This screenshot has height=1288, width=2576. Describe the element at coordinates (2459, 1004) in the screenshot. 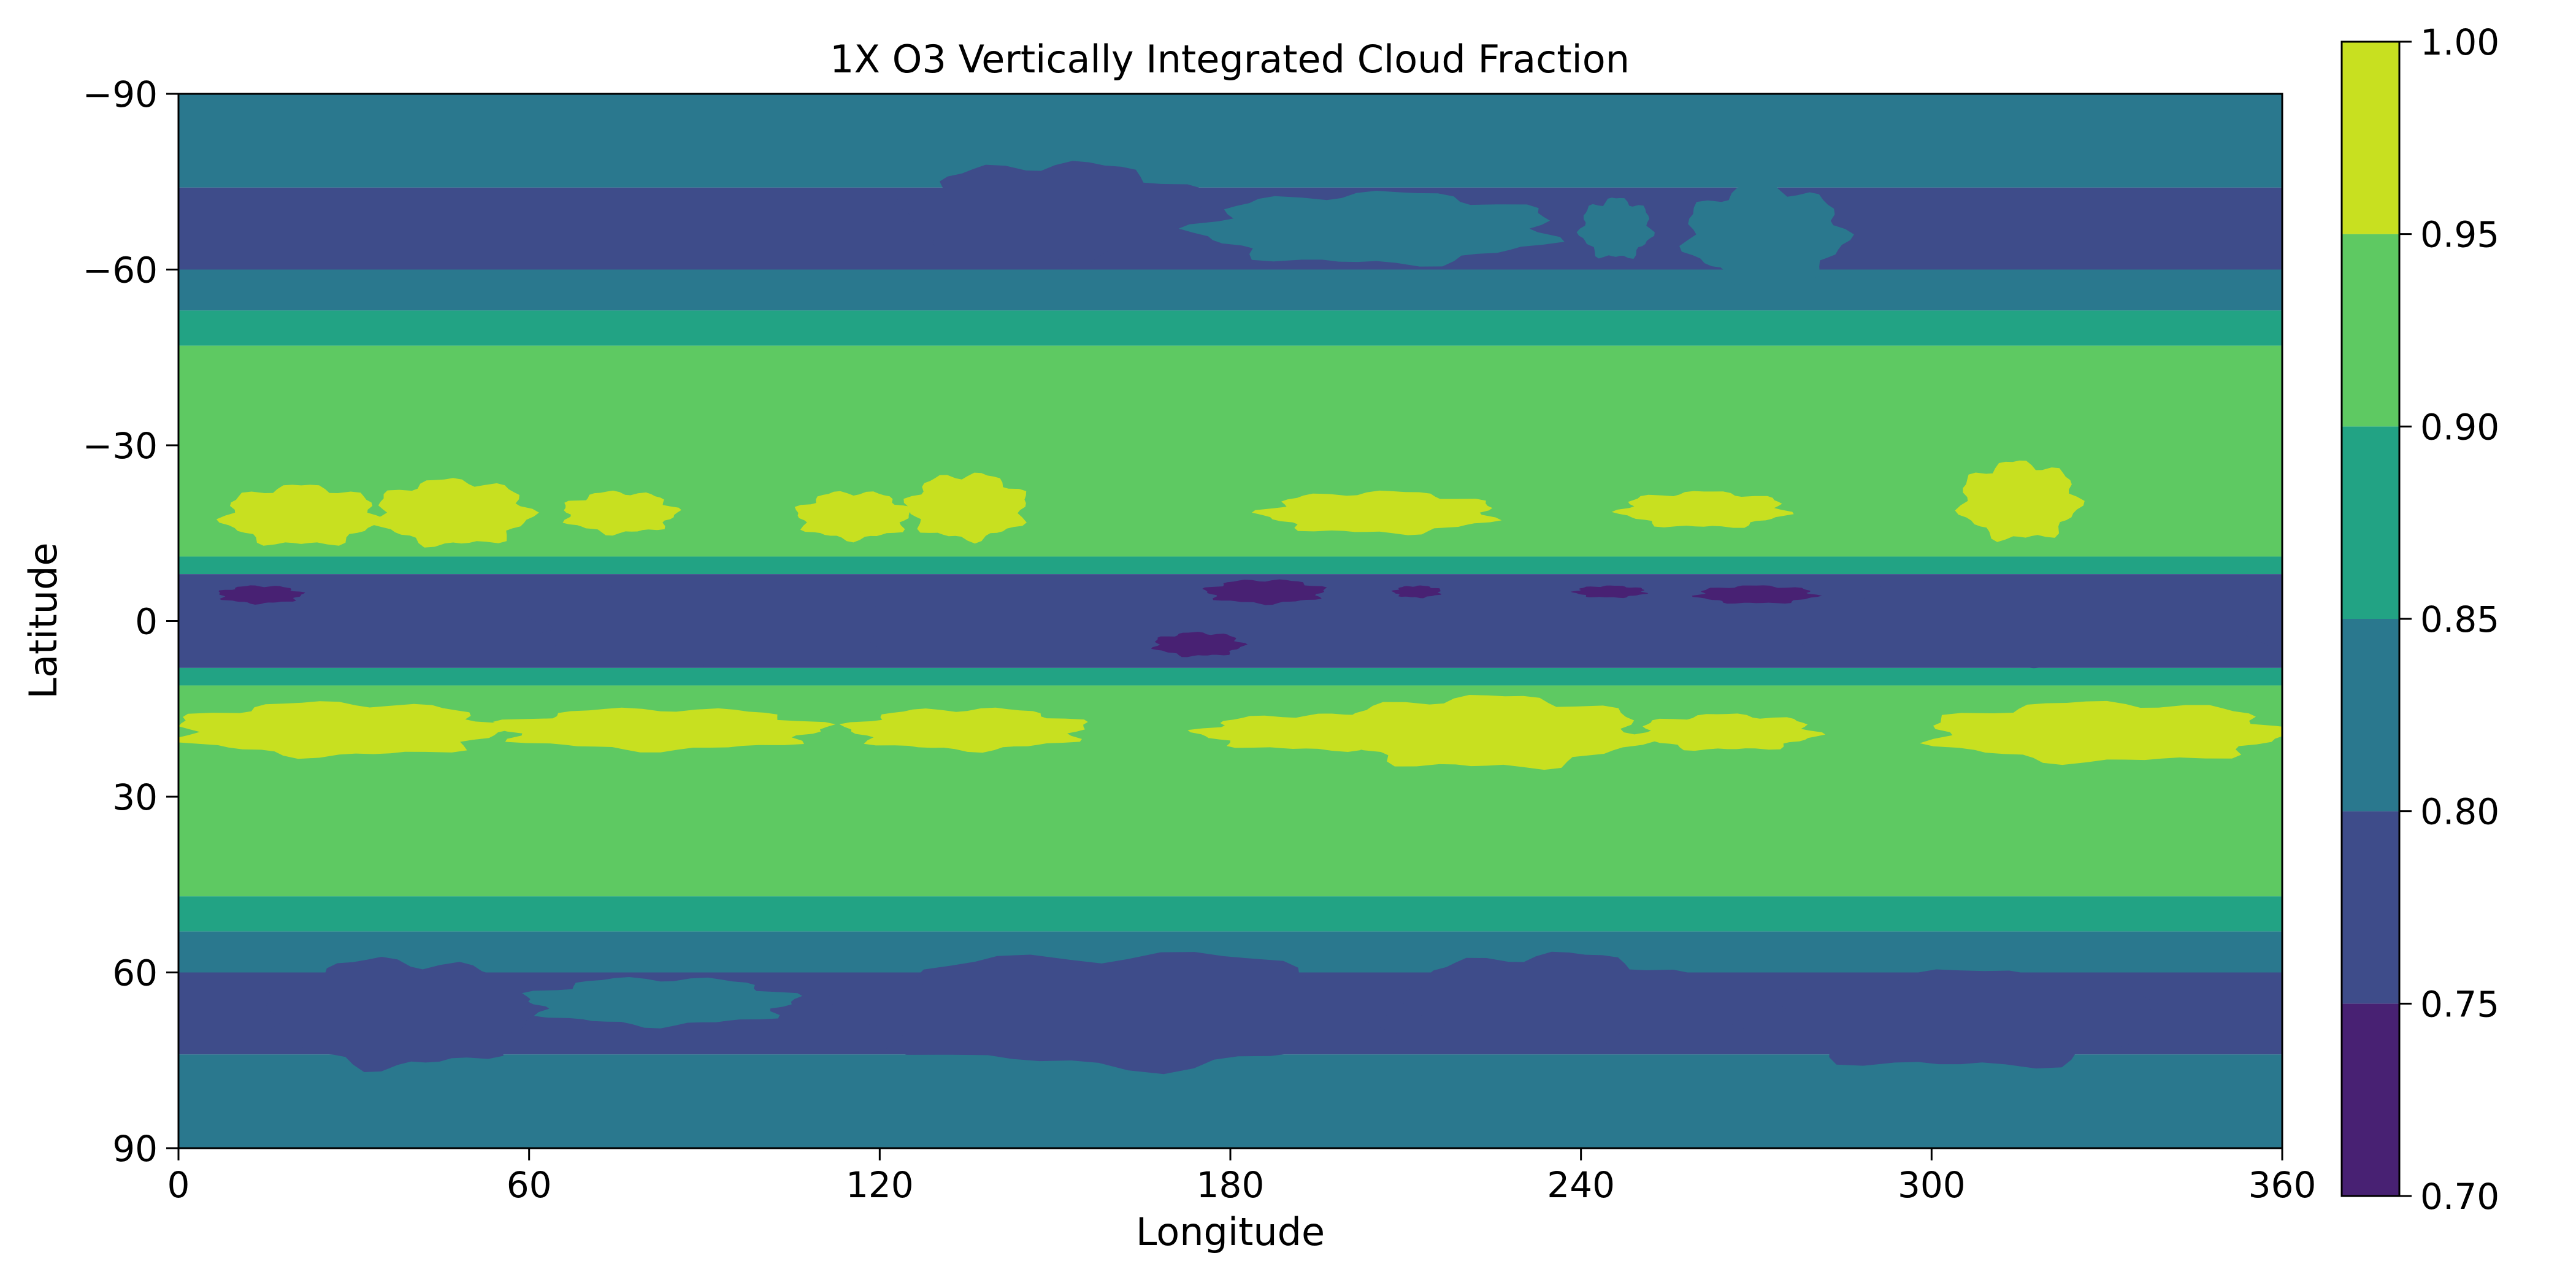

I see `colorbar-tick-label: 0.75` at that location.